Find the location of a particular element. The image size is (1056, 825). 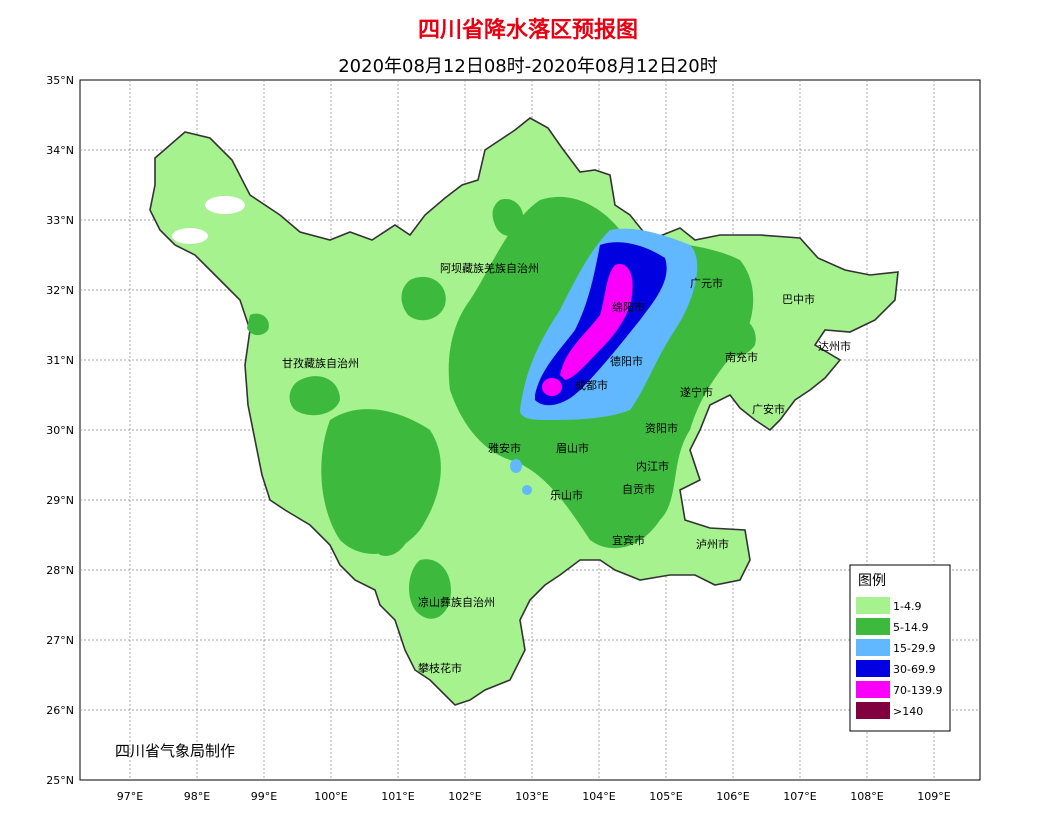

rain-zone-70-139.9 is located at coordinates (587, 330).